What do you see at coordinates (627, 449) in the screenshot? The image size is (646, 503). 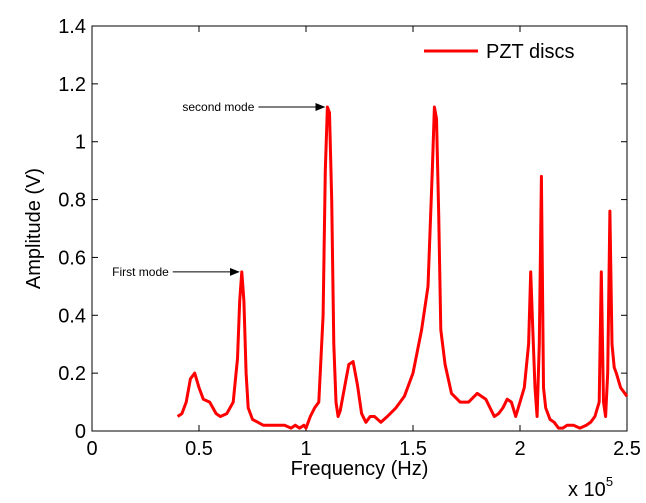 I see `x-tick-label: 2.5` at bounding box center [627, 449].